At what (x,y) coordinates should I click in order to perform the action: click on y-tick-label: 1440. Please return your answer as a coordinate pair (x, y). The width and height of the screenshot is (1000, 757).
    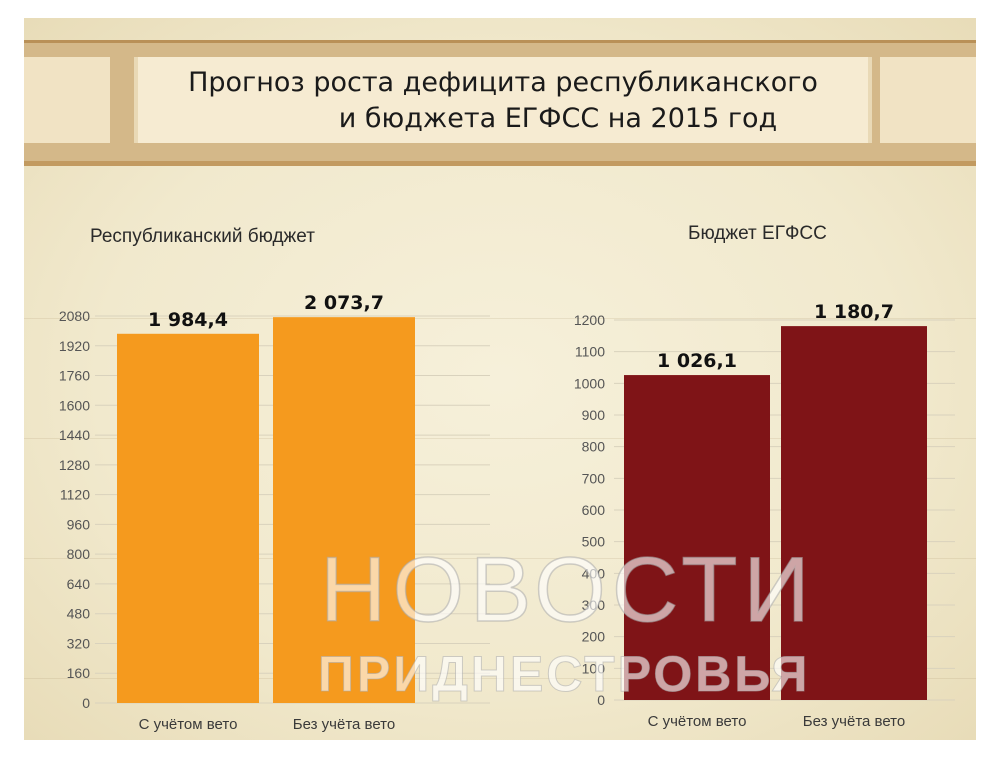
    Looking at the image, I should click on (74, 435).